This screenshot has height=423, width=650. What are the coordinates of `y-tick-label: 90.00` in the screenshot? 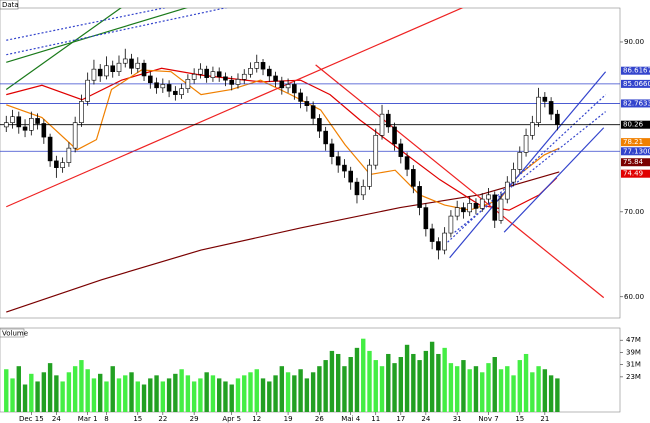 It's located at (634, 42).